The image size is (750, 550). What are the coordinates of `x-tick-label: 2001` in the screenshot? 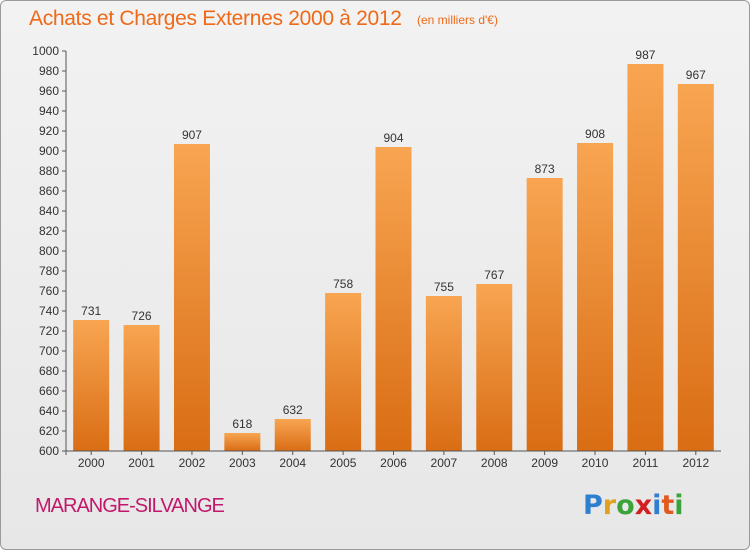 It's located at (141, 463).